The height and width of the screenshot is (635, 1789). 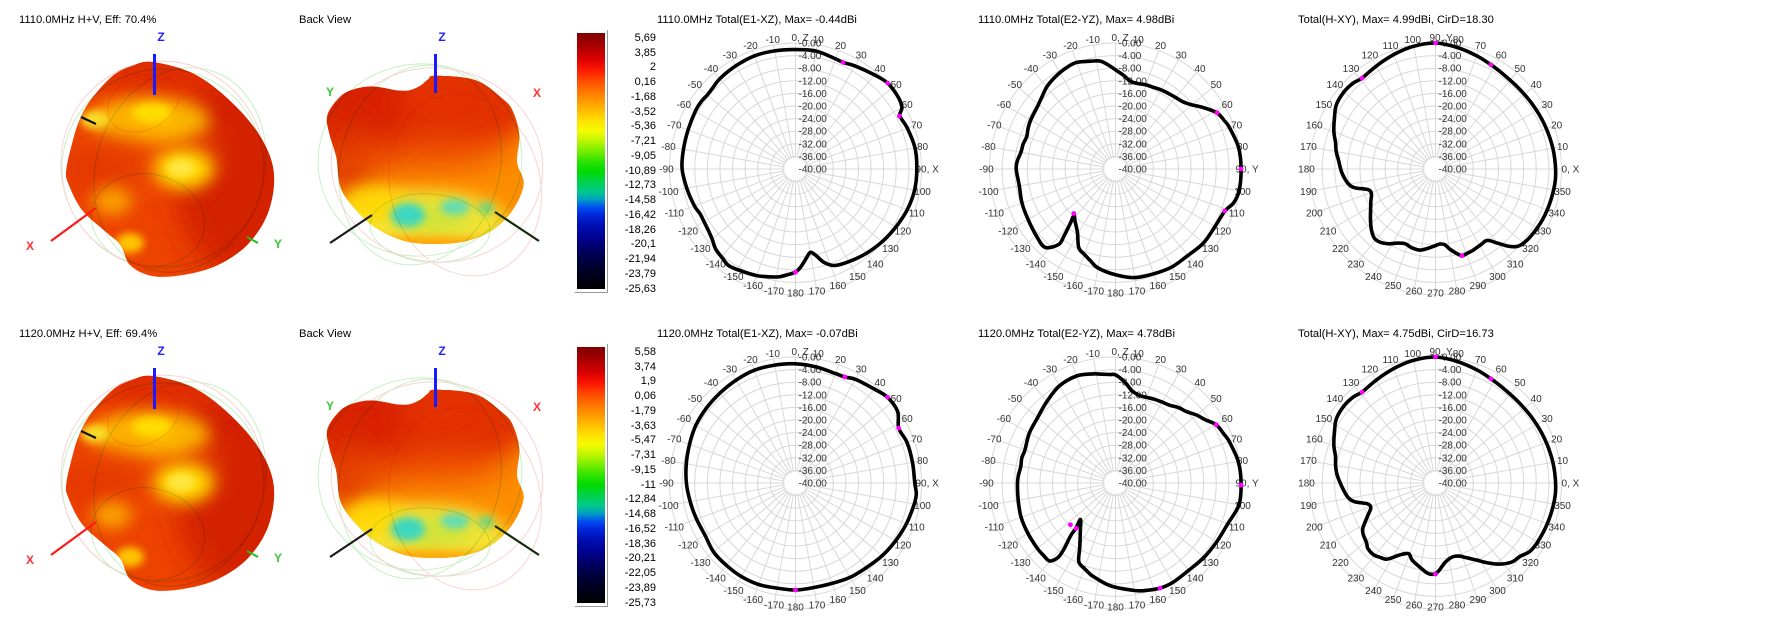 I want to click on svg-text: 0, Z, so click(x=800, y=38).